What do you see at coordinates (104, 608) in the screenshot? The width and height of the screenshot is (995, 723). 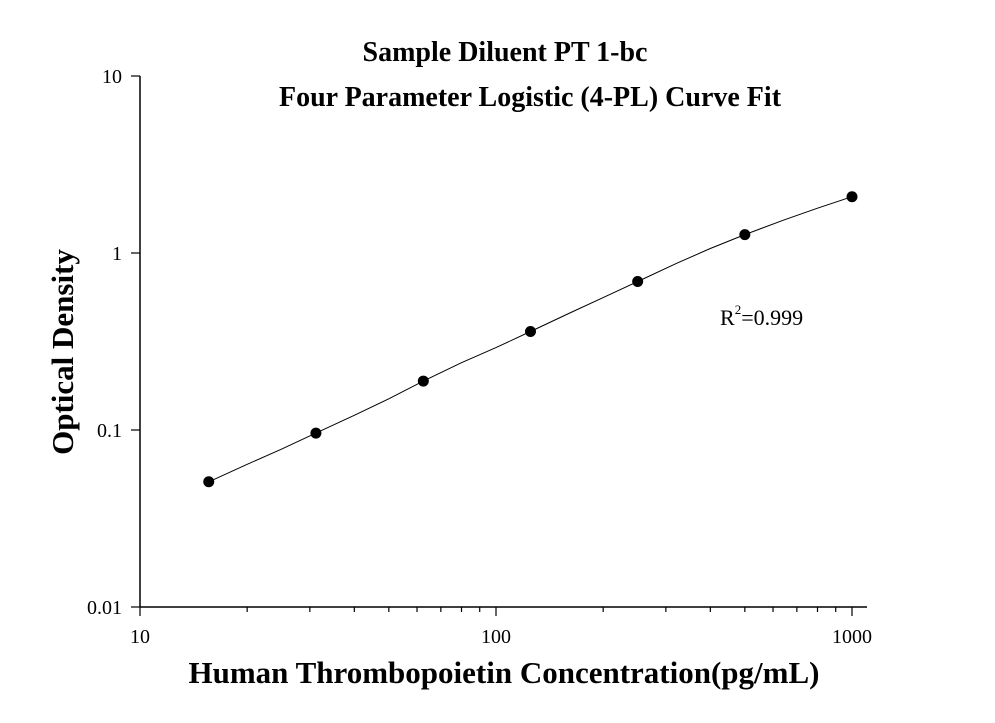 I see `y-tick-label: 0.01` at bounding box center [104, 608].